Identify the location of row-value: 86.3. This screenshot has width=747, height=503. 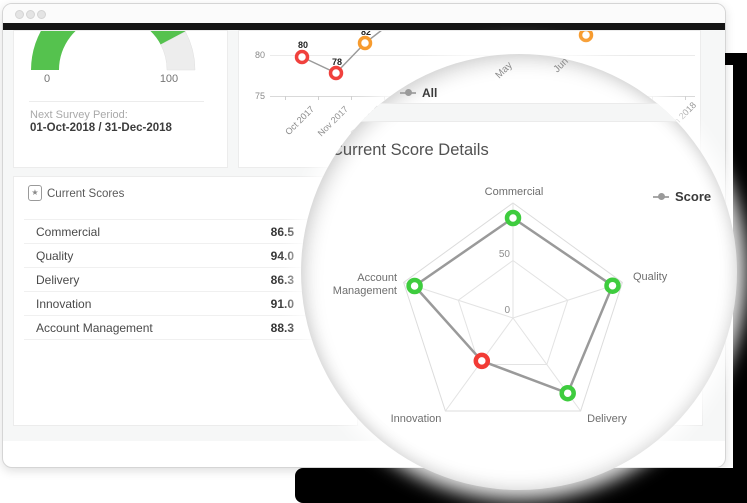
(282, 280).